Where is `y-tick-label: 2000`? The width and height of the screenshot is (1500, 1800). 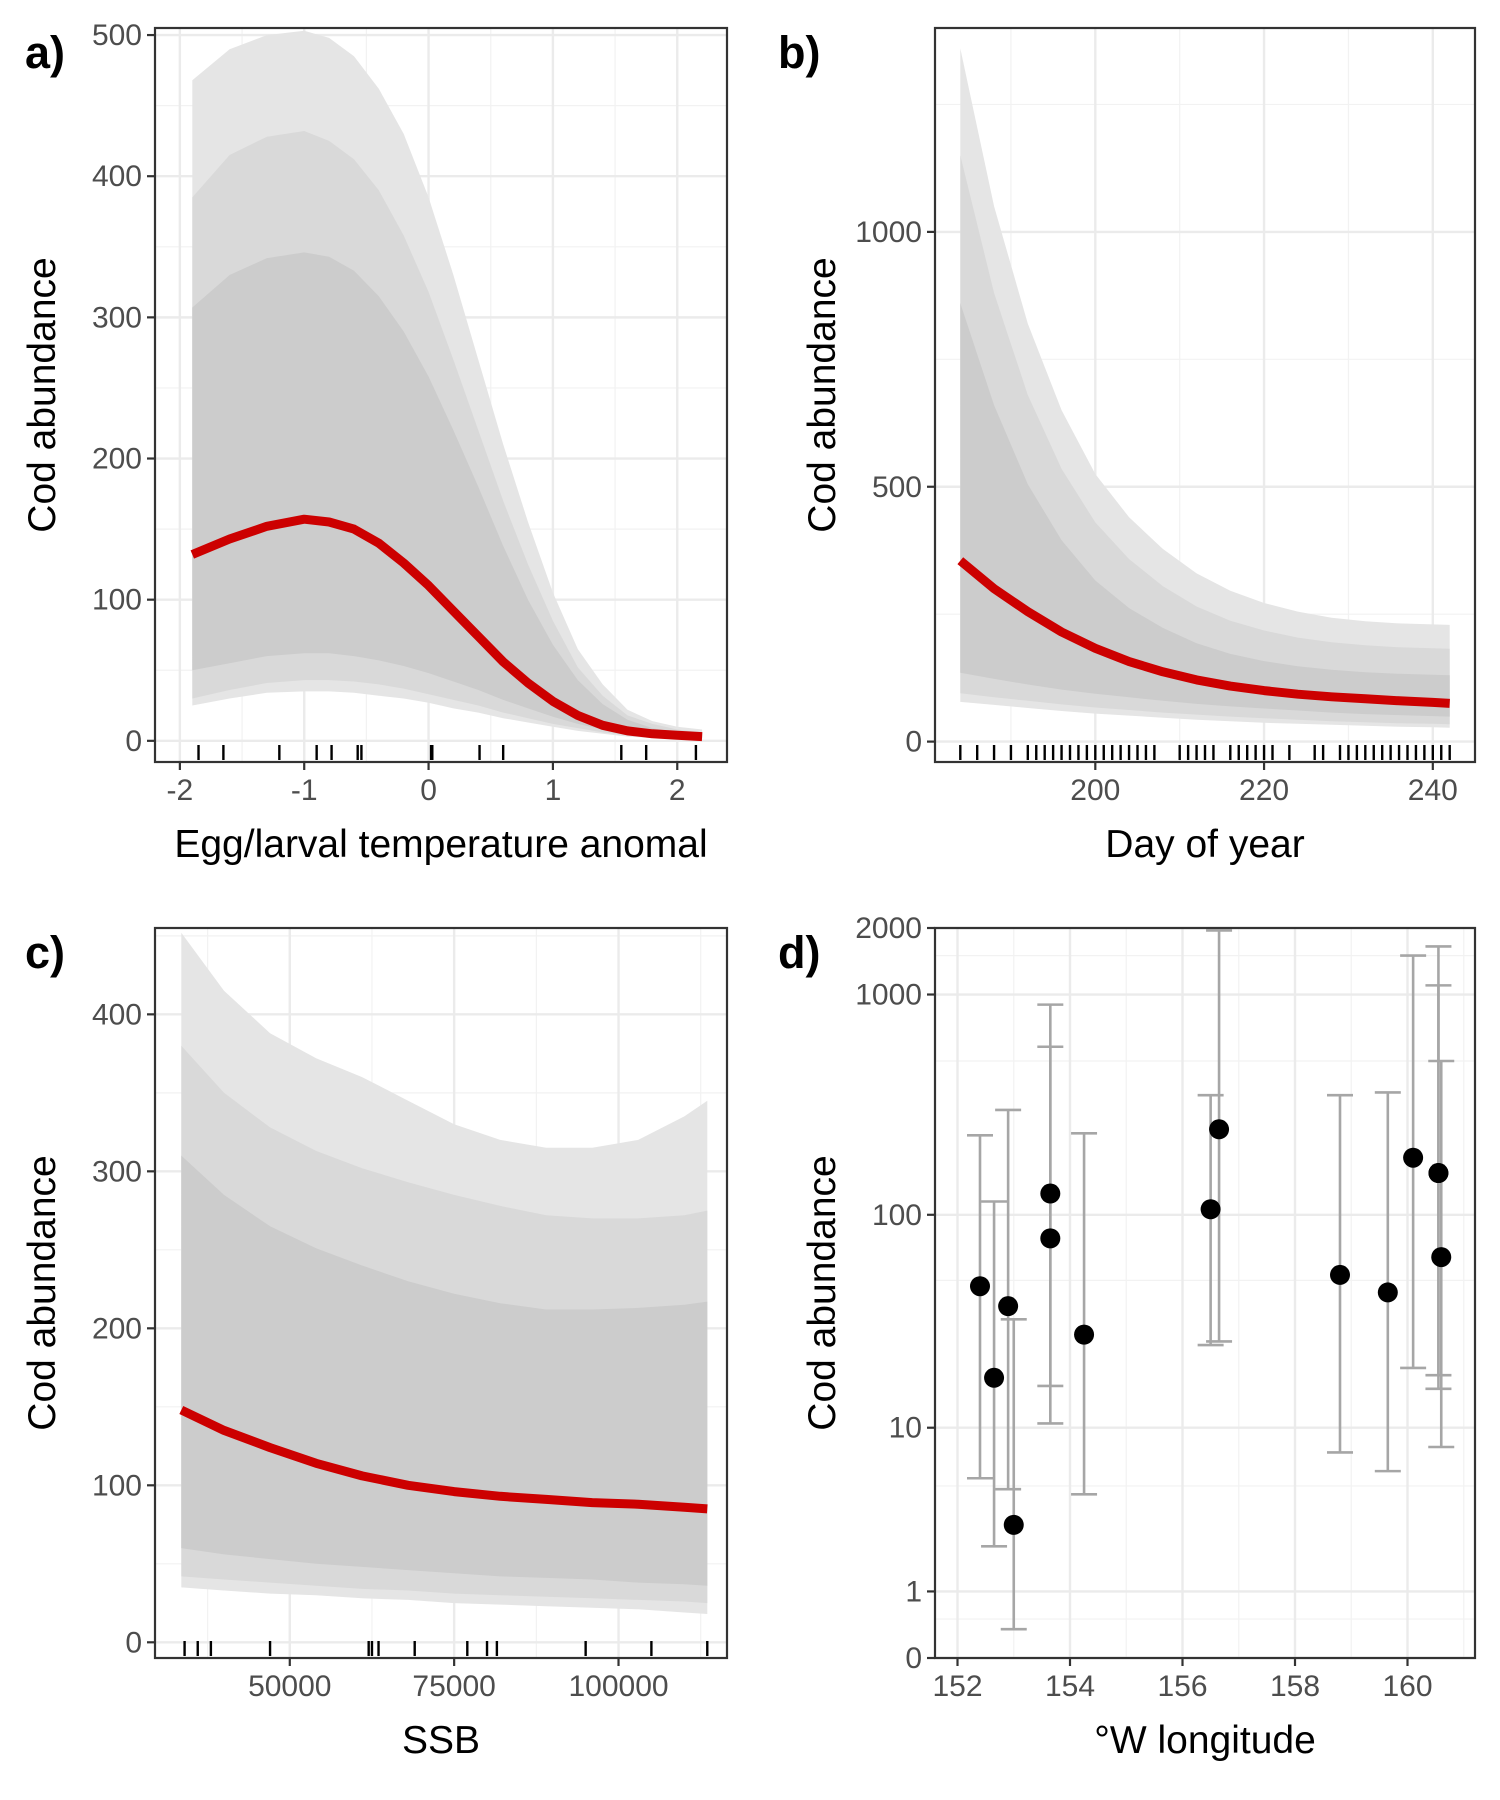 y-tick-label: 2000 is located at coordinates (888, 928).